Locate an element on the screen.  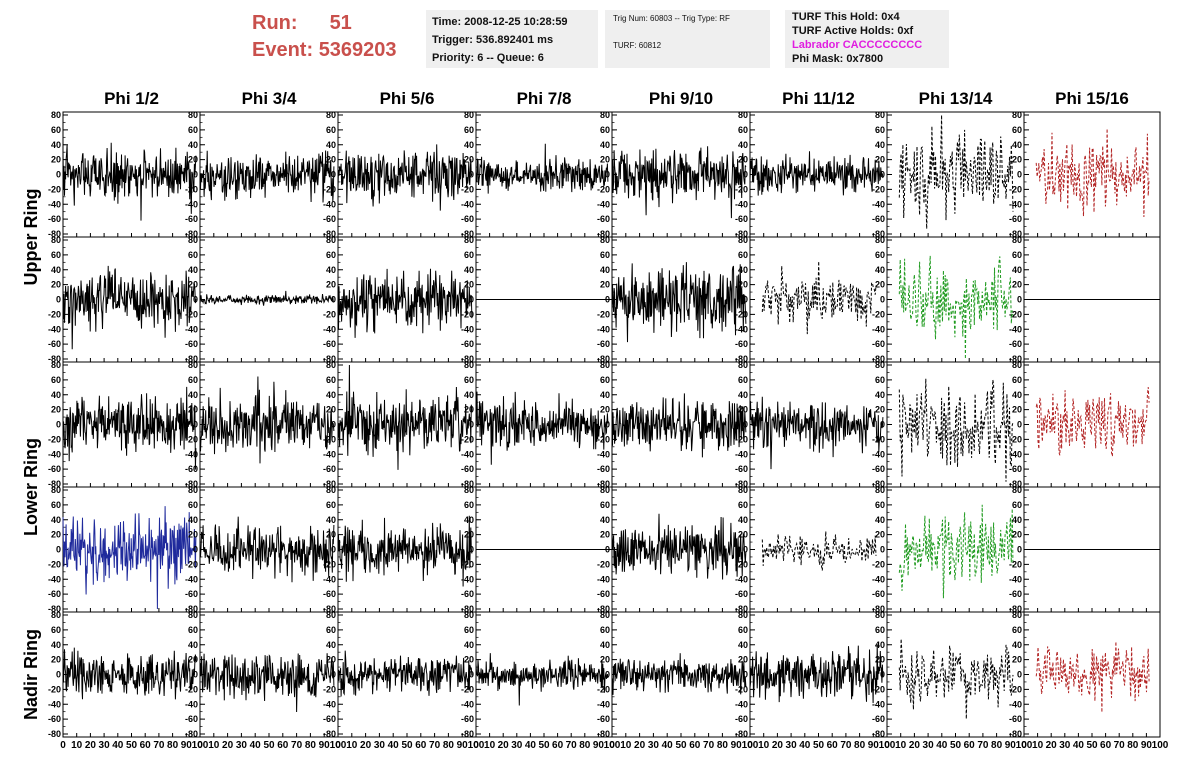
run-event-header: Run: 51 Event: 5369203 is located at coordinates (324, 37).